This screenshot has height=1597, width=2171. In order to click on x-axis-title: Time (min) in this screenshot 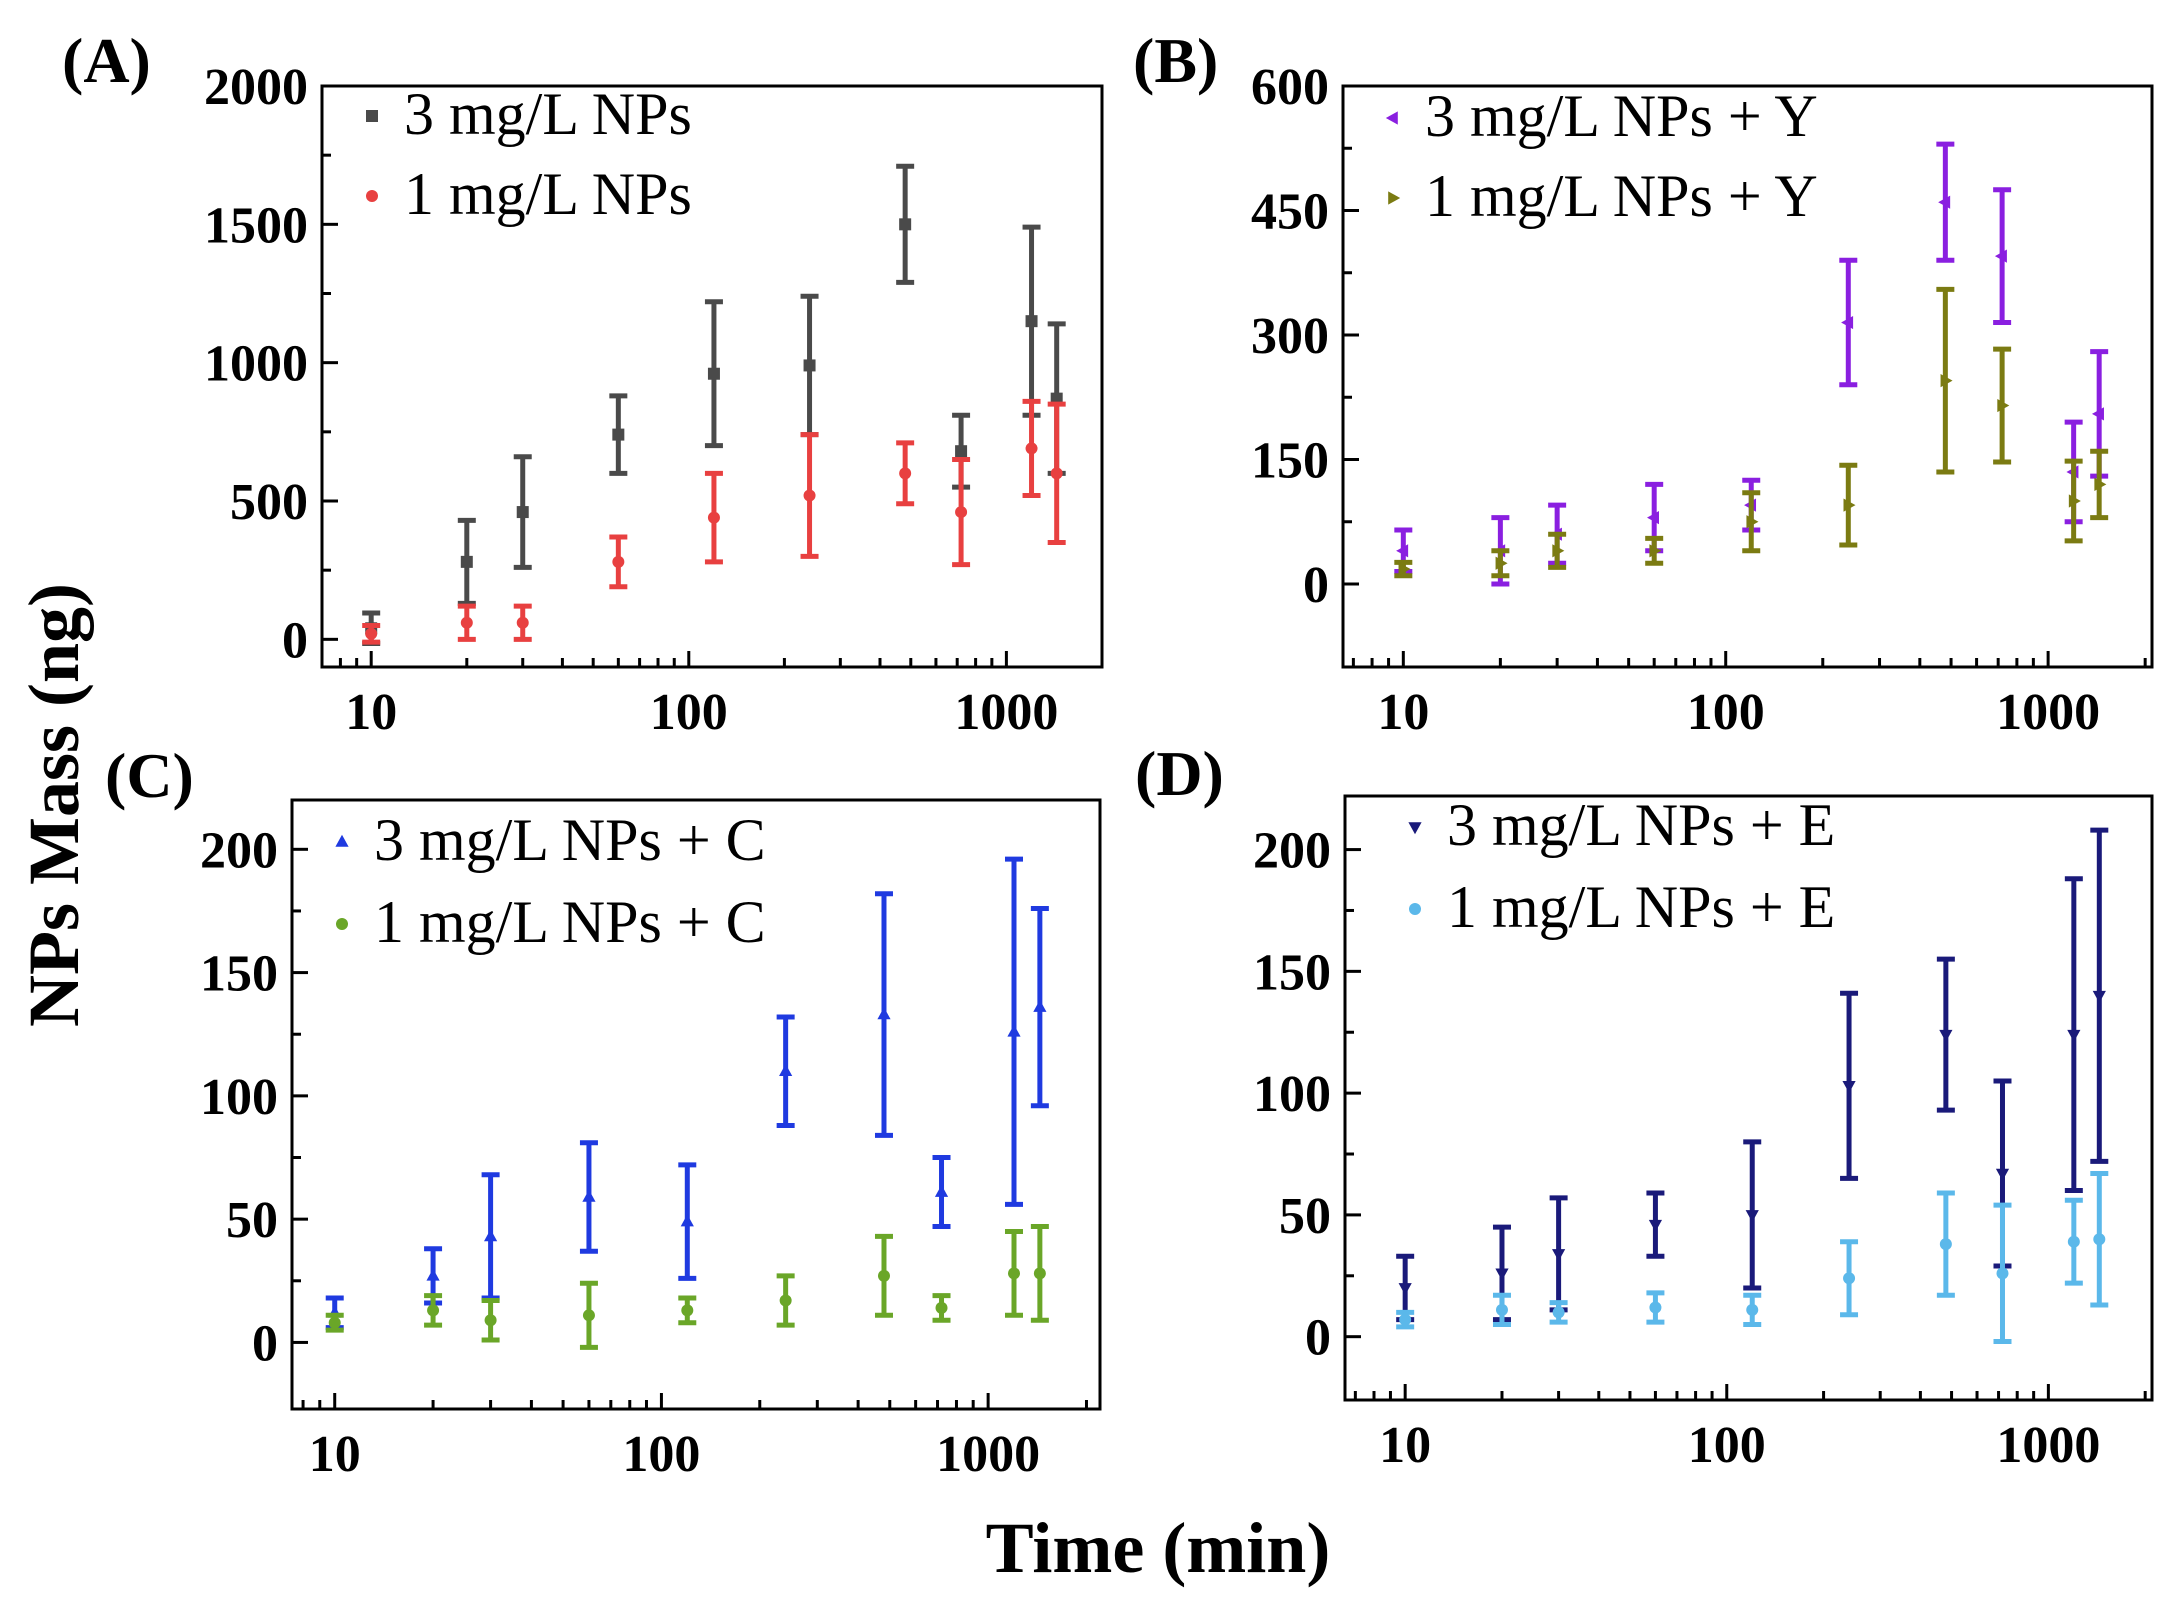, I will do `click(1158, 1548)`.